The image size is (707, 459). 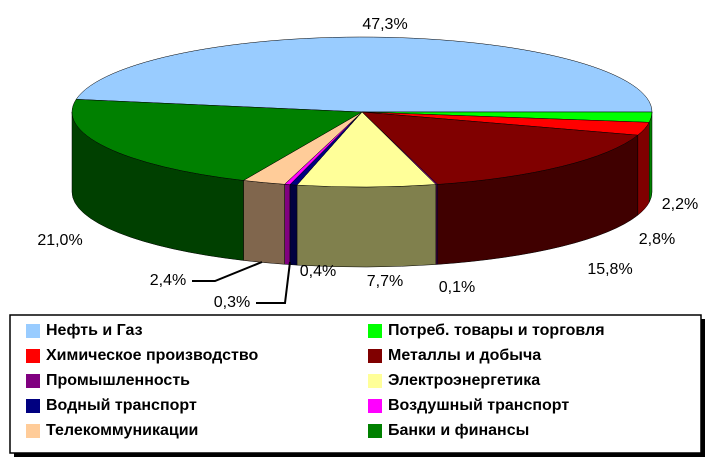 I want to click on data-label: 7,7%, so click(x=385, y=281).